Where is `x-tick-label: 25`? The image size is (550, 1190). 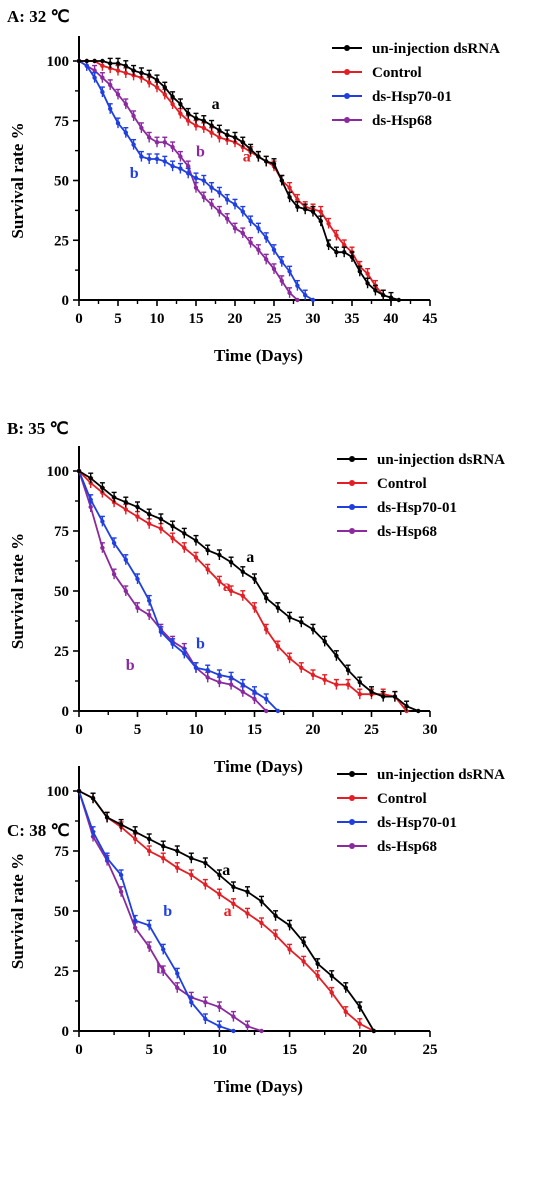 x-tick-label: 25 is located at coordinates (274, 319).